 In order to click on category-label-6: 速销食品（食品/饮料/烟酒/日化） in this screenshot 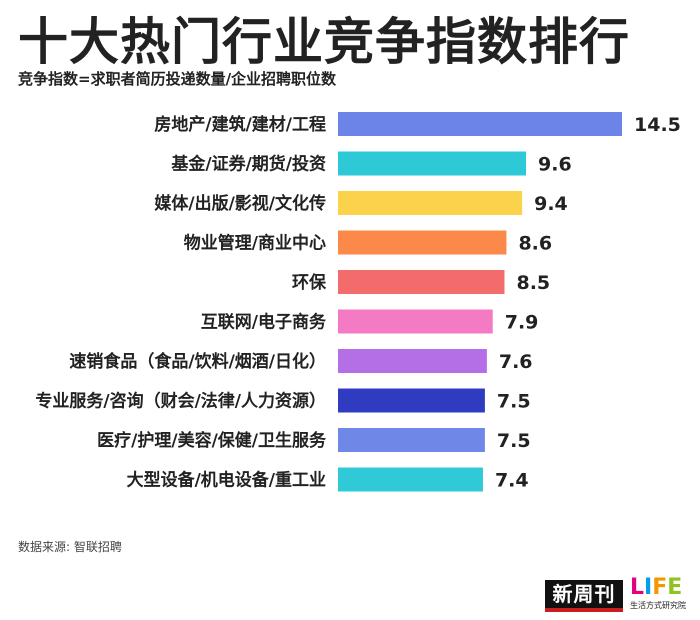, I will do `click(197, 361)`.